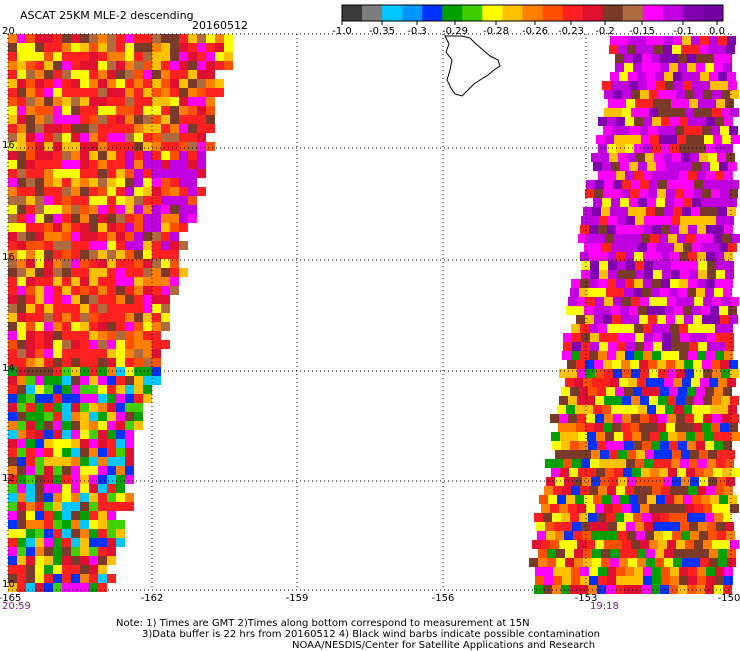 The height and width of the screenshot is (651, 740). I want to click on lat-label-10: 10, so click(8, 584).